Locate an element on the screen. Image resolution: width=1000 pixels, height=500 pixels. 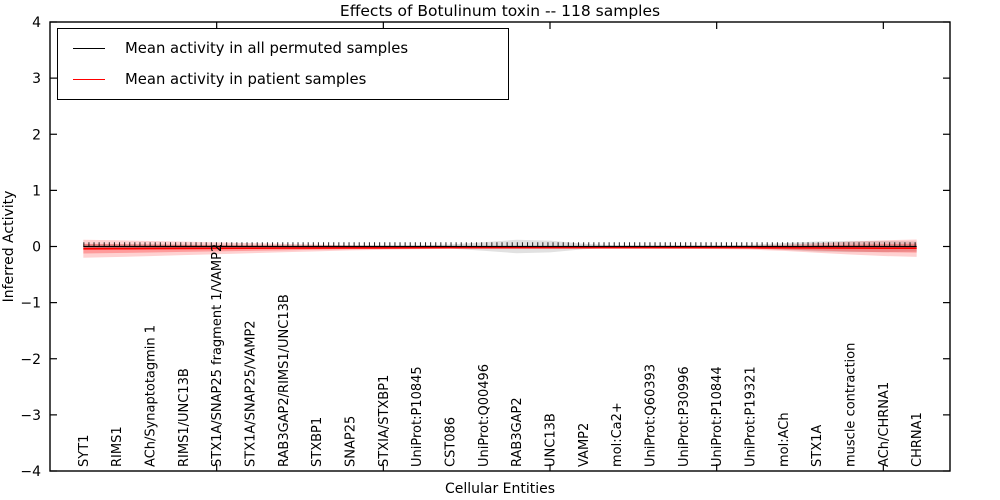
category-label: UniProt:P10845 is located at coordinates (417, 416).